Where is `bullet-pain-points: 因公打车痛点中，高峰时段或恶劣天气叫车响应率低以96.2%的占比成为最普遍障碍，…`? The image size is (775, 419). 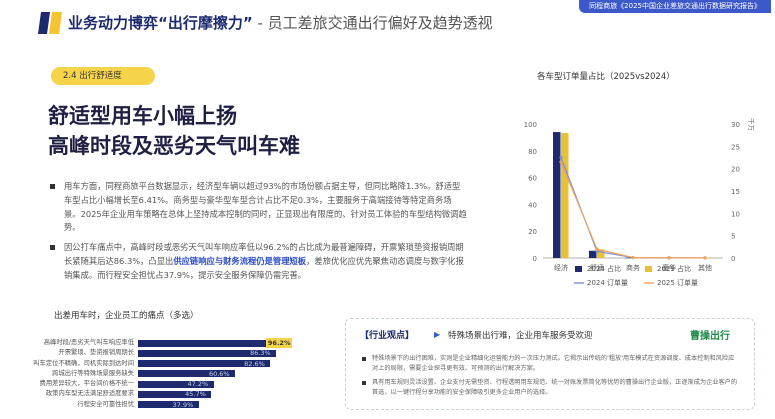
bullet-pain-points: 因公打车痛点中，高峰时段或恶劣天气叫车响应率低以96.2%的占比成为最普遍障碍，… is located at coordinates (258, 261).